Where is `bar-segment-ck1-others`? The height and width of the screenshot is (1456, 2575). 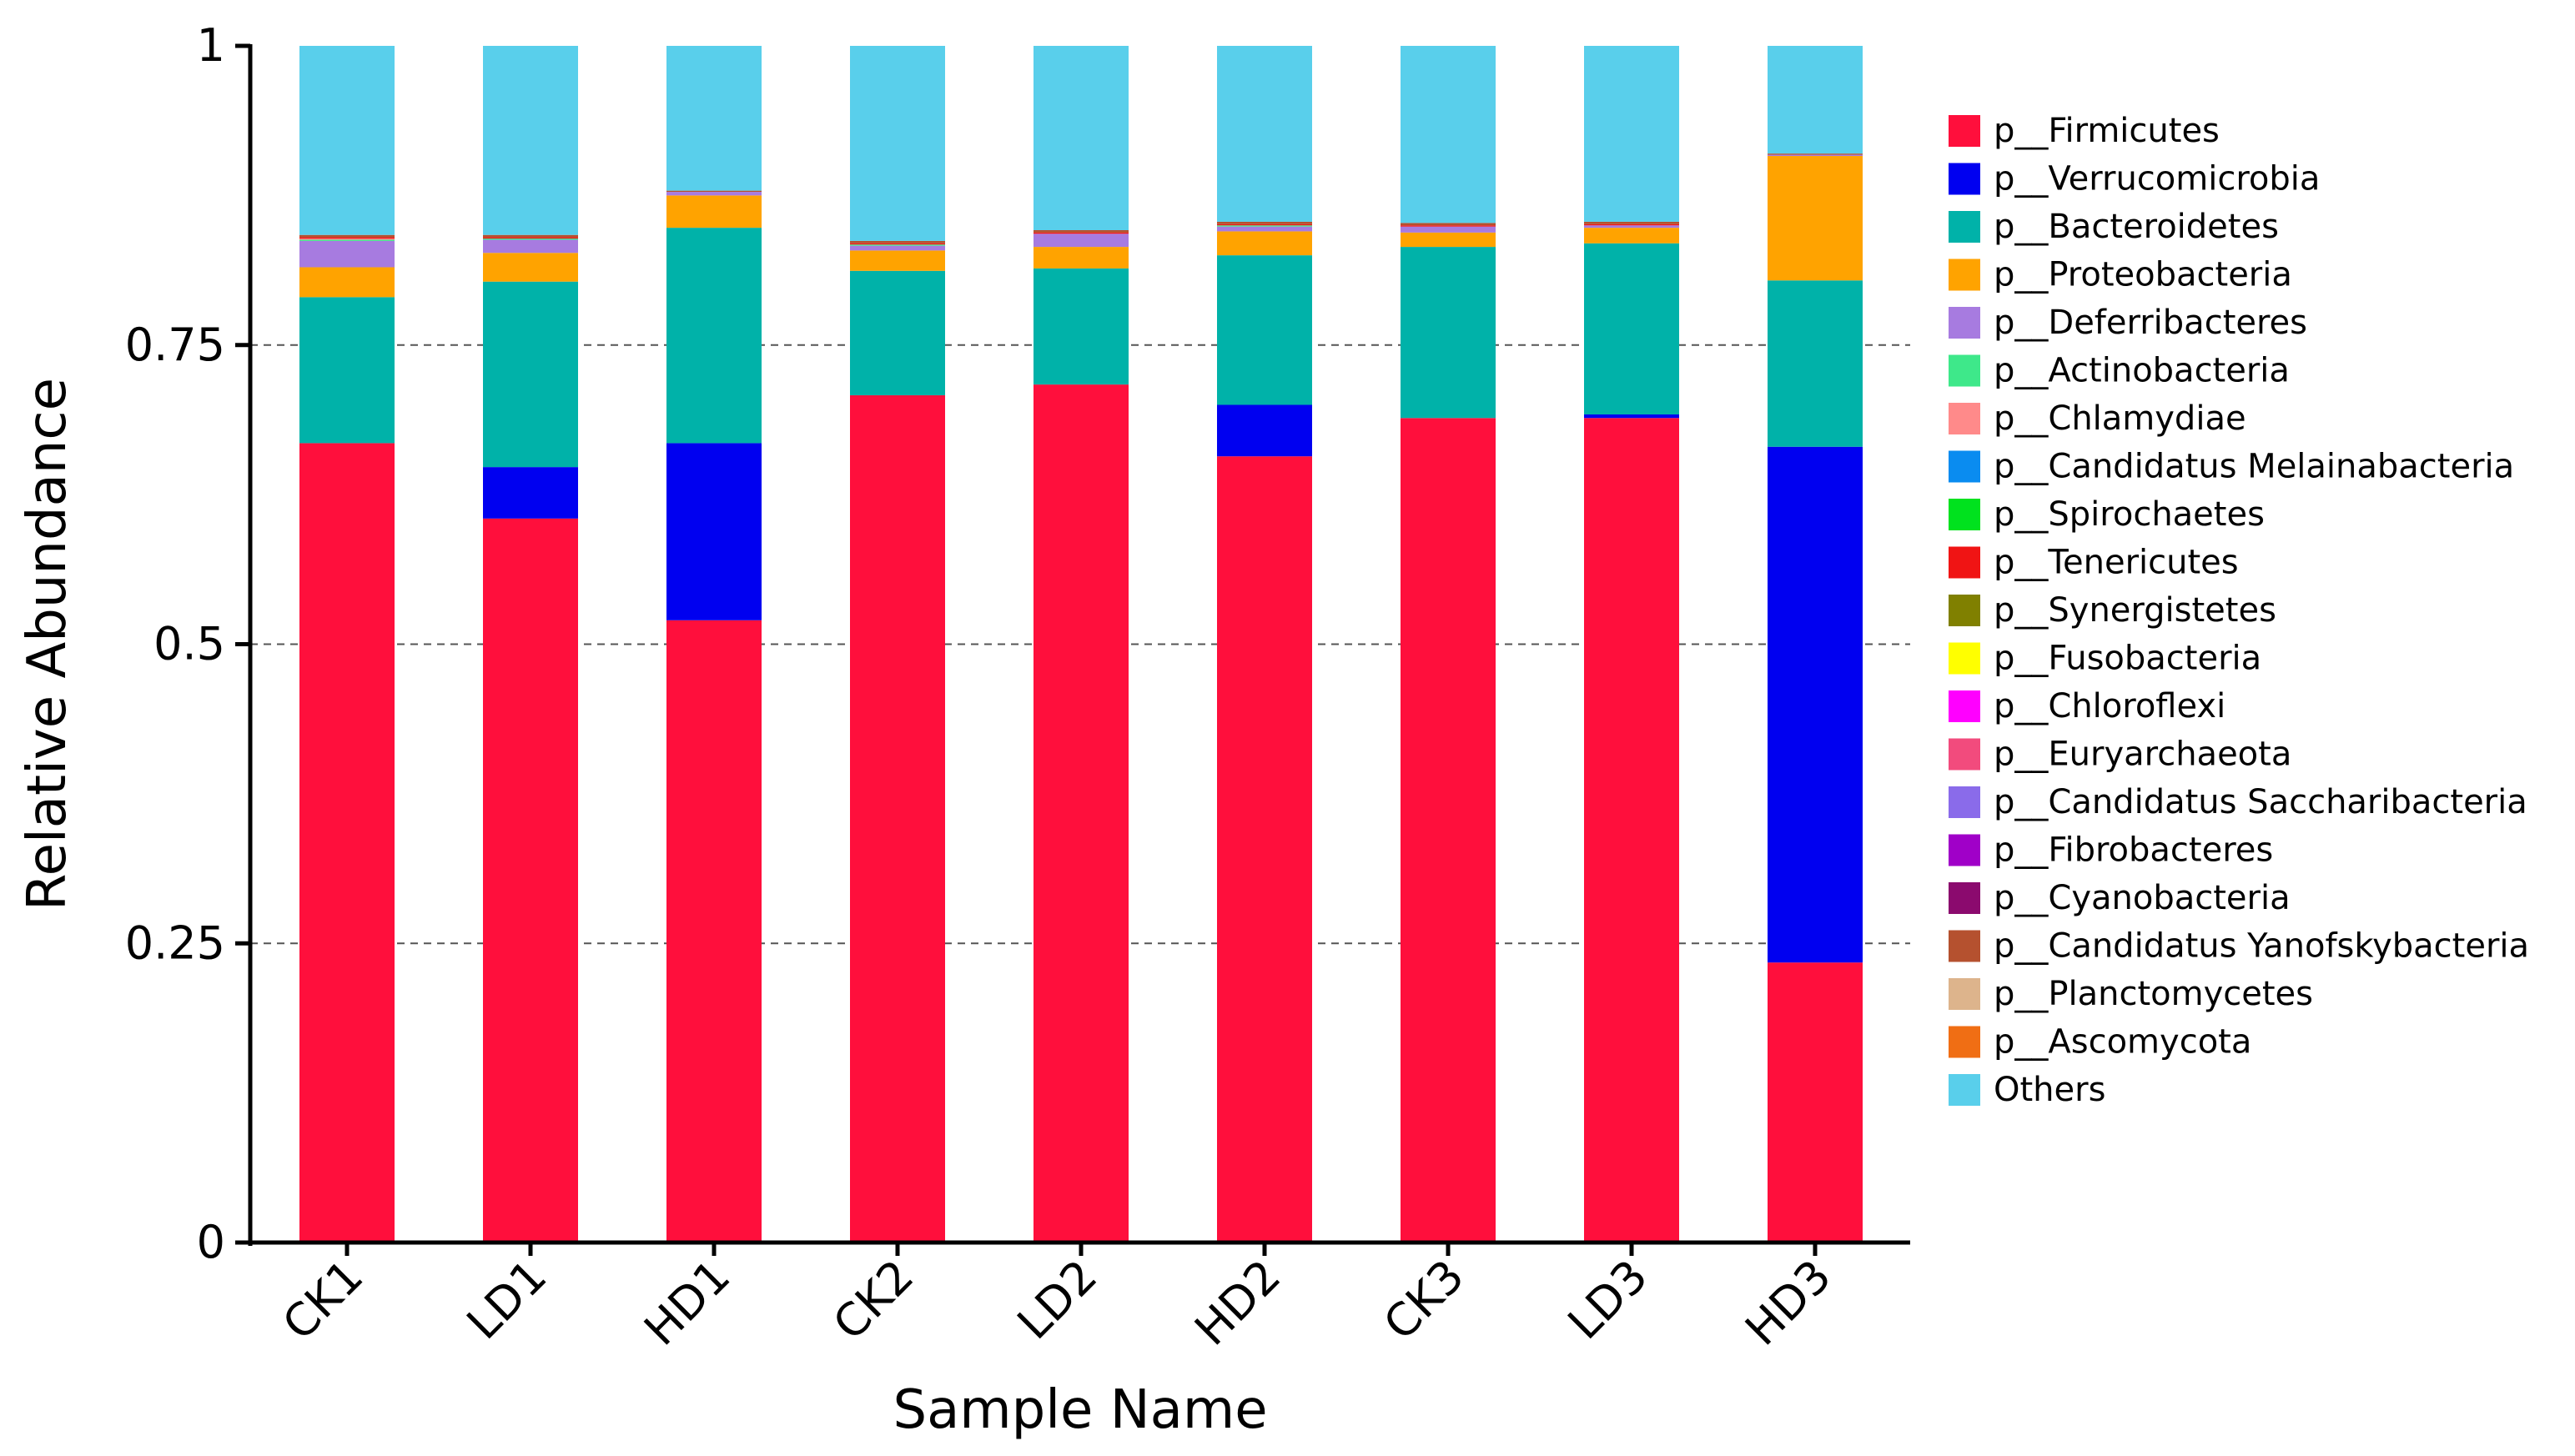
bar-segment-ck1-others is located at coordinates (347, 140).